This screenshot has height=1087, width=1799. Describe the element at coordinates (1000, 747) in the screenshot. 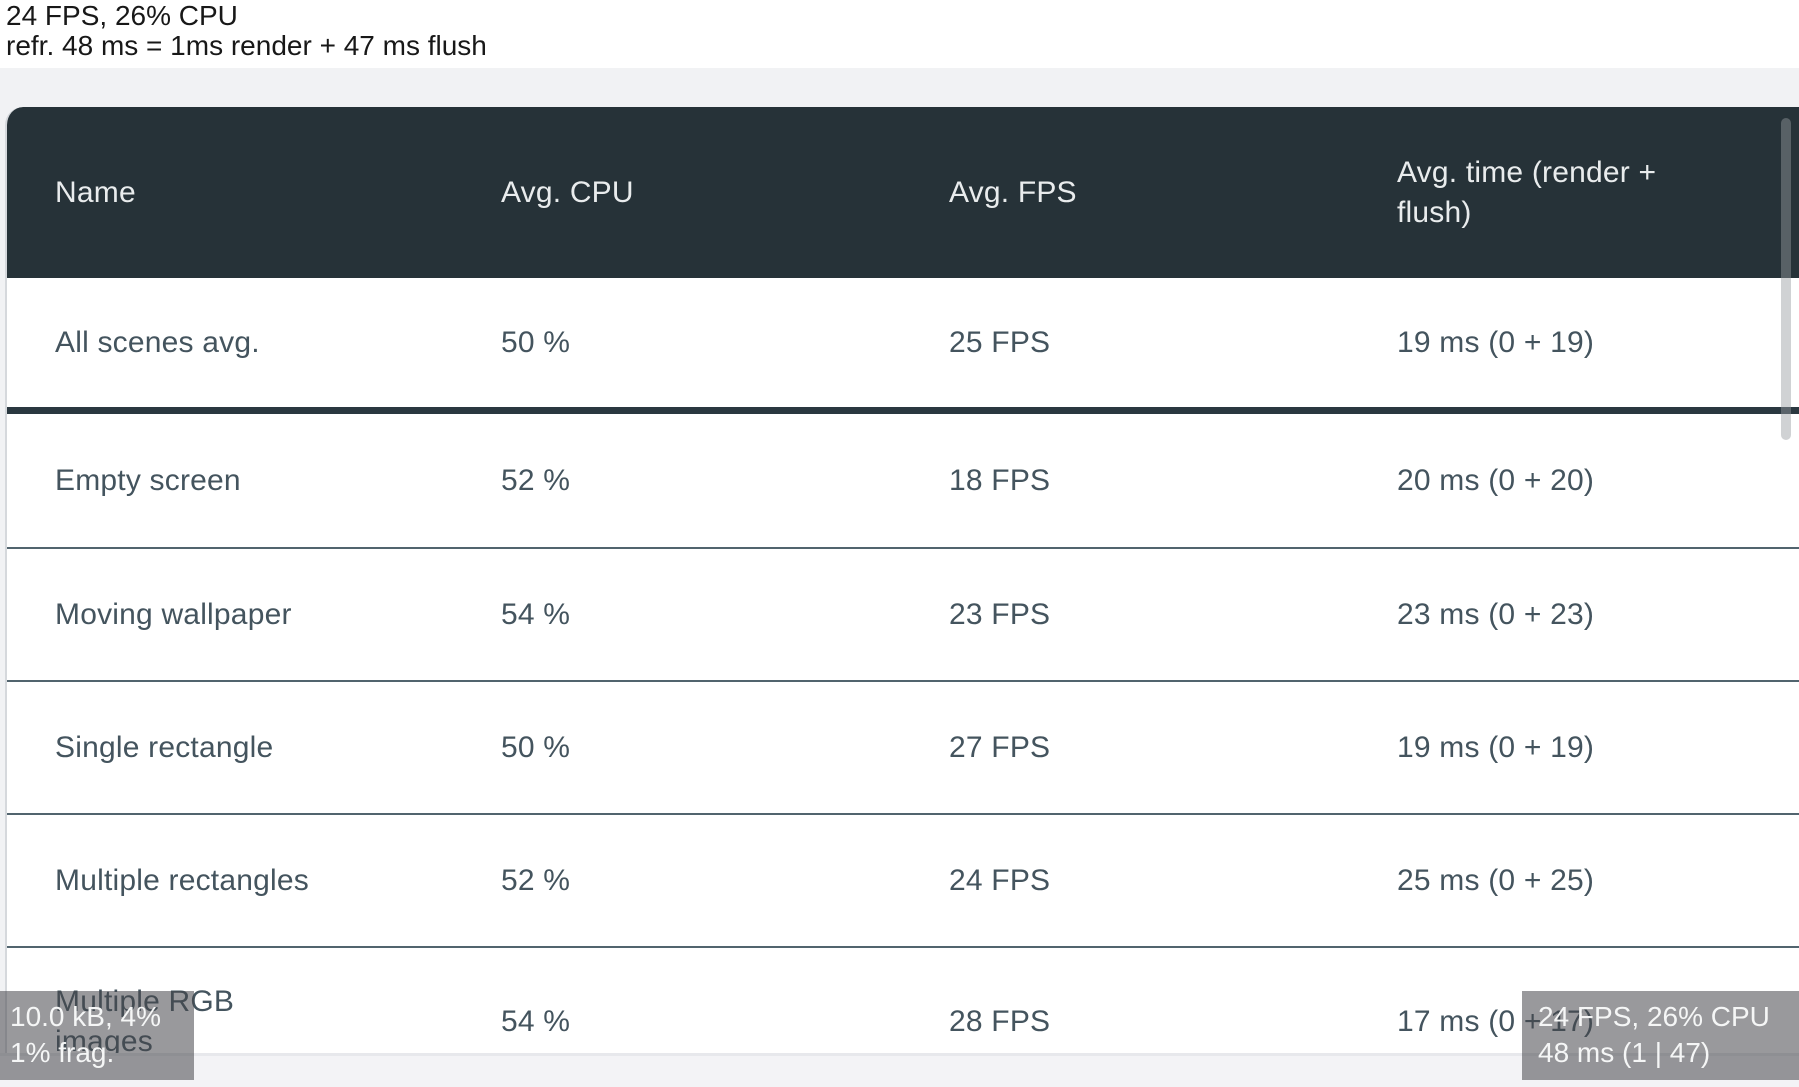

I see `cell-avg-fps: 27 FPS` at that location.